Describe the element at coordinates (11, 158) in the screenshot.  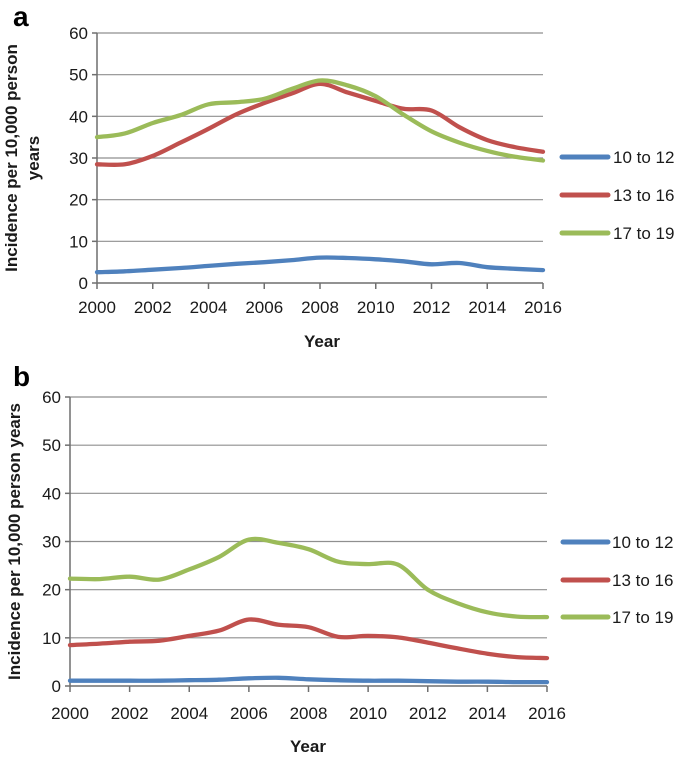
I see `y-axis-title-line1: Incidence per 10,000 person` at that location.